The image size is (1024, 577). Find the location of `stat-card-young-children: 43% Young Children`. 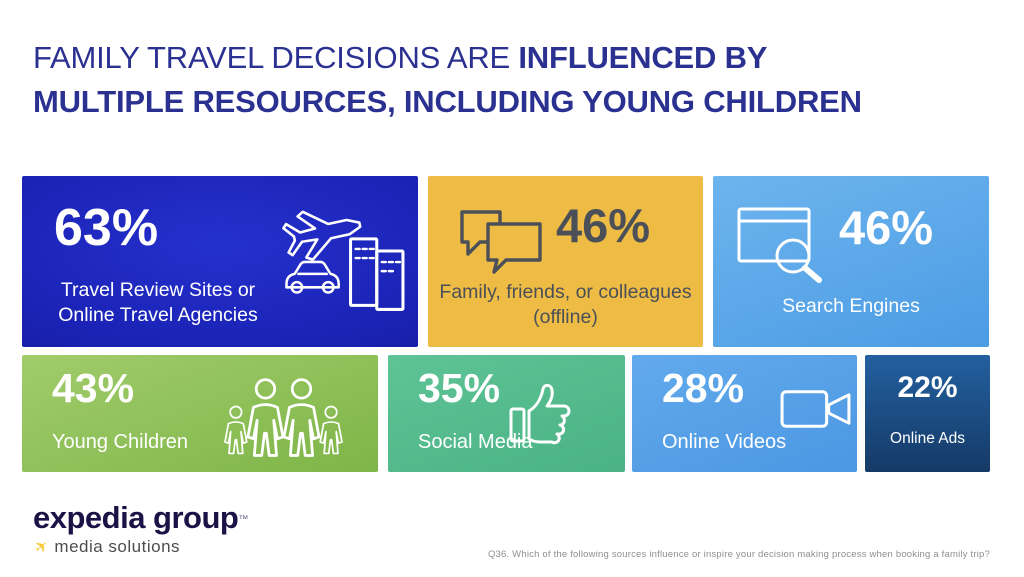

stat-card-young-children: 43% Young Children is located at coordinates (200, 413).